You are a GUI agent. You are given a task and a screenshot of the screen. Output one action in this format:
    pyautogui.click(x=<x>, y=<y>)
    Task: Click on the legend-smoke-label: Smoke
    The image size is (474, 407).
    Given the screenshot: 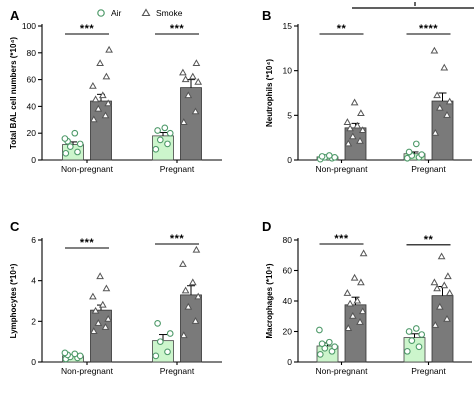 What is the action you would take?
    pyautogui.click(x=169, y=13)
    